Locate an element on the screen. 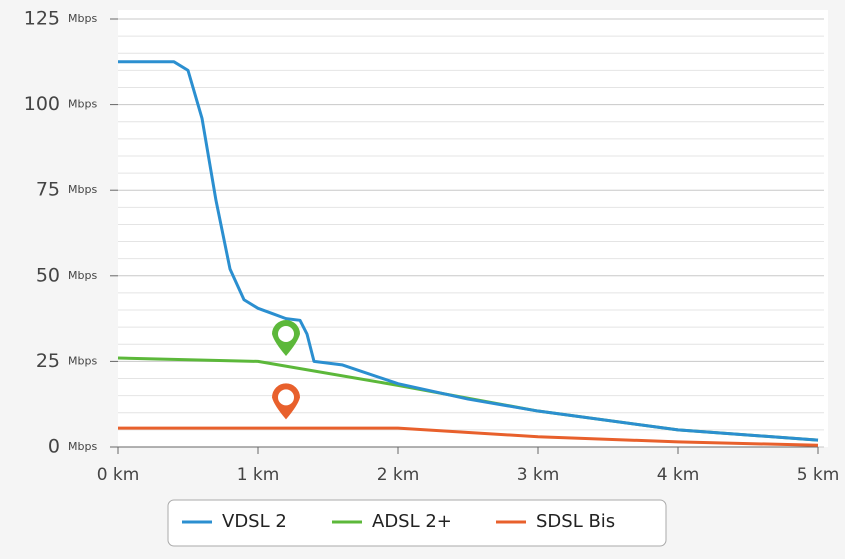 The width and height of the screenshot is (845, 559). x-tick-label: 3 km is located at coordinates (538, 475).